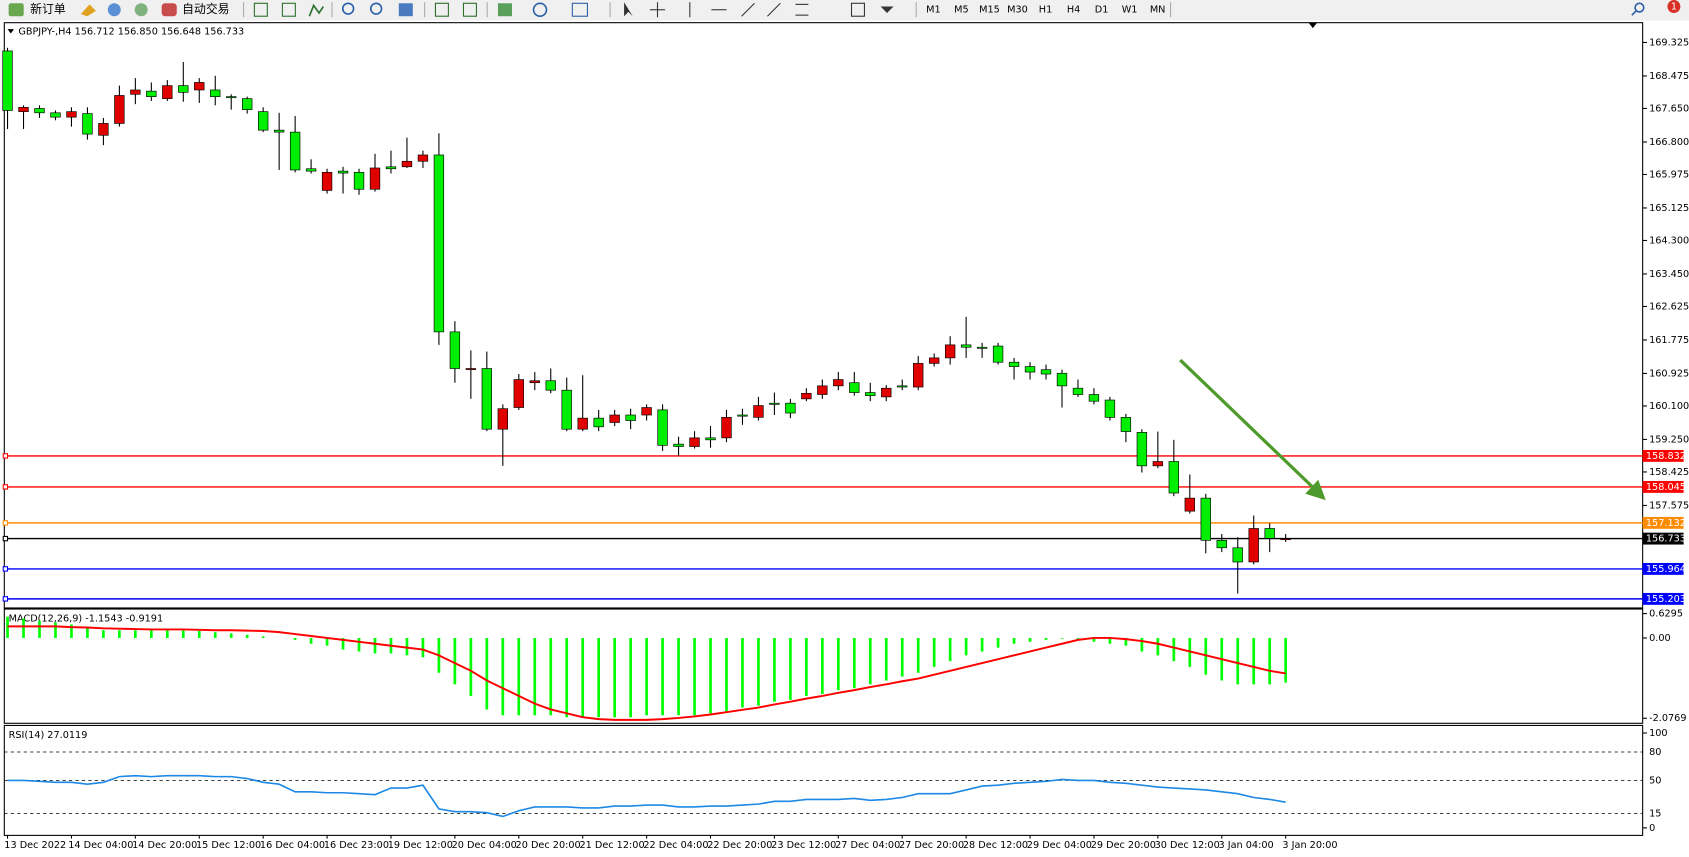 Image resolution: width=1689 pixels, height=857 pixels. Describe the element at coordinates (803, 845) in the screenshot. I see `time-label: 23 Dec 12:00` at that location.